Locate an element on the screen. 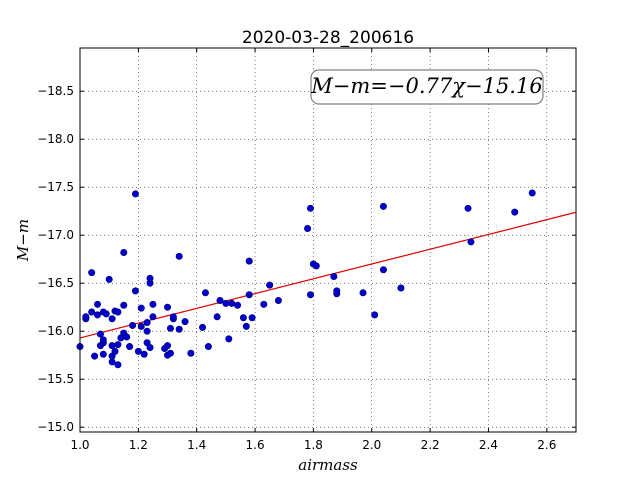 The height and width of the screenshot is (480, 640). x-tick-label: 1.0 is located at coordinates (79, 445).